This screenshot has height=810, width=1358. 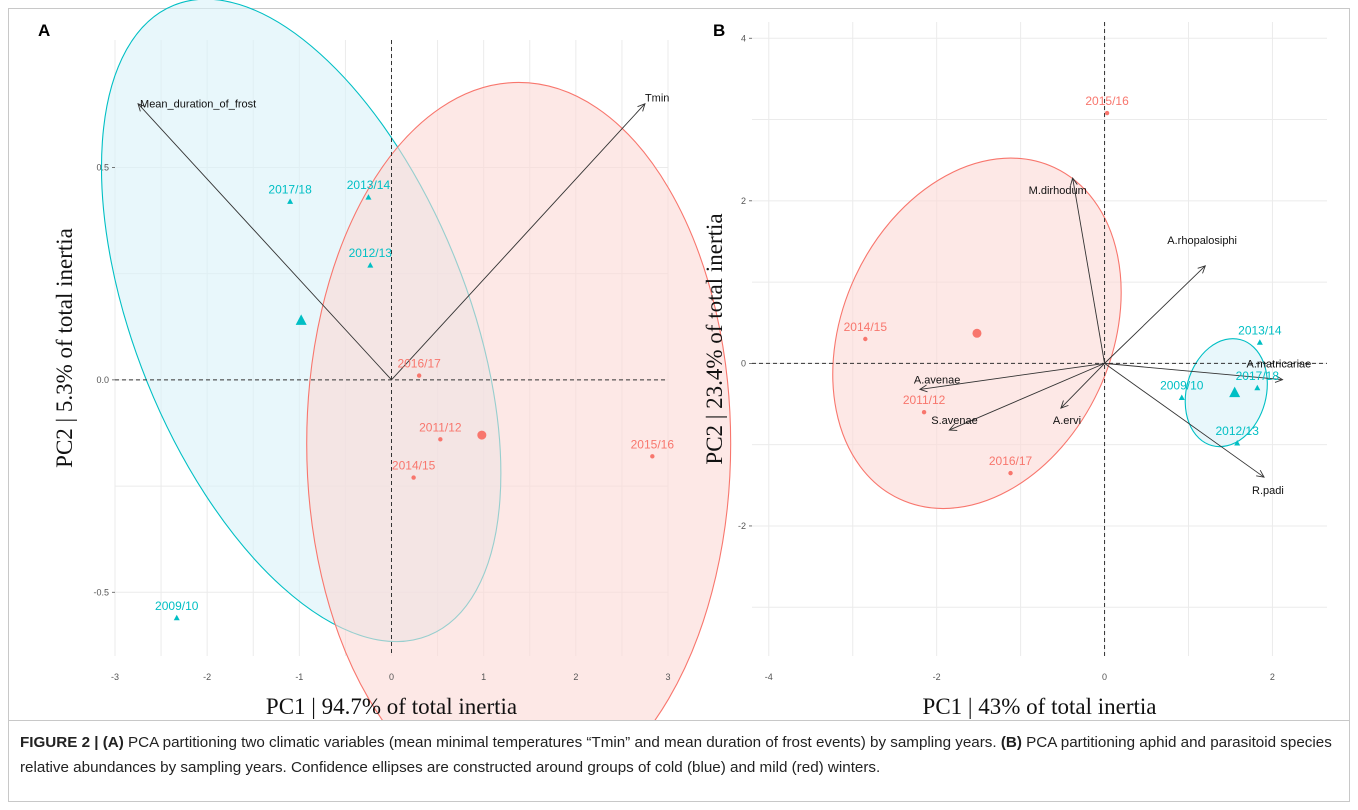 What do you see at coordinates (1226, 393) in the screenshot?
I see `confidence-ellipse-cold` at bounding box center [1226, 393].